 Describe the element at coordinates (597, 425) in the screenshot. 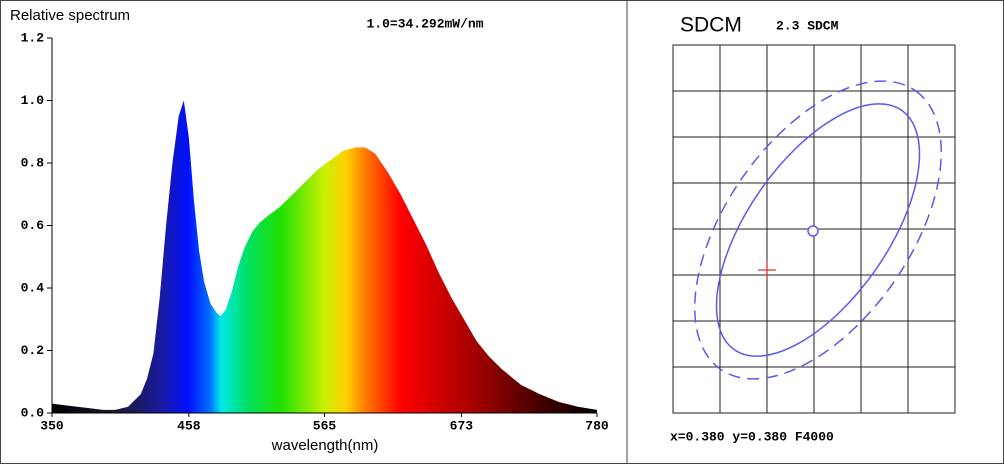

I see `x-tick-label: 780` at that location.